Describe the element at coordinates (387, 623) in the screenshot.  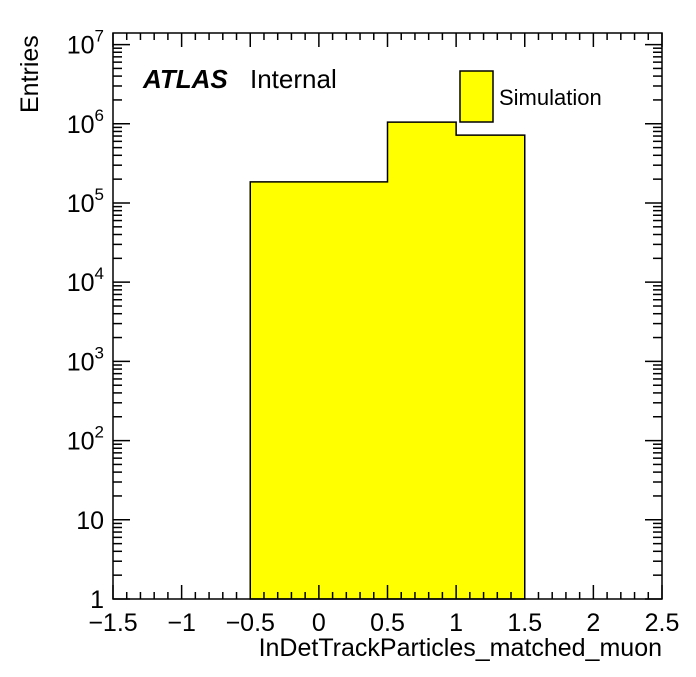
I see `x-tick-label: 0.5` at that location.